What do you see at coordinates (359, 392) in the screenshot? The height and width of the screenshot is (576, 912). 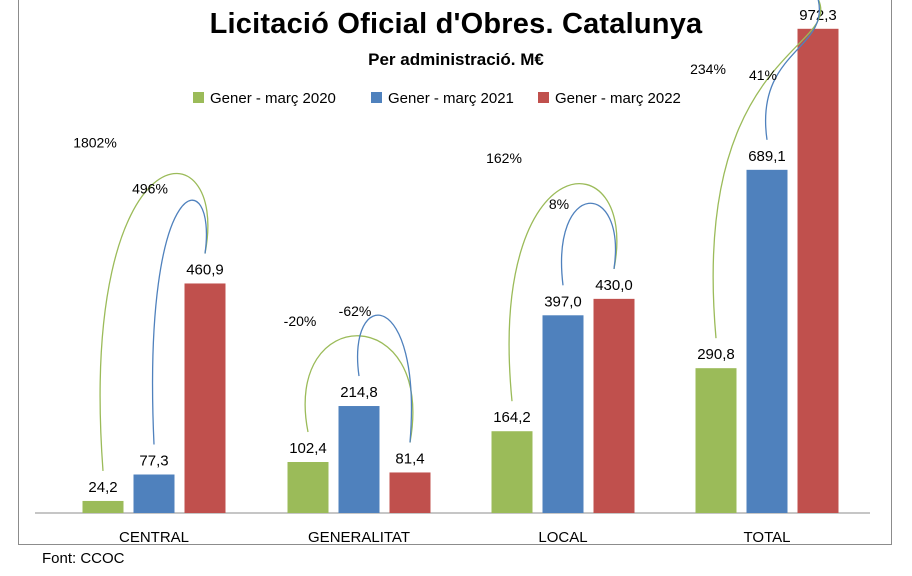 I see `data-label-generalitat-series-2: 214,8` at bounding box center [359, 392].